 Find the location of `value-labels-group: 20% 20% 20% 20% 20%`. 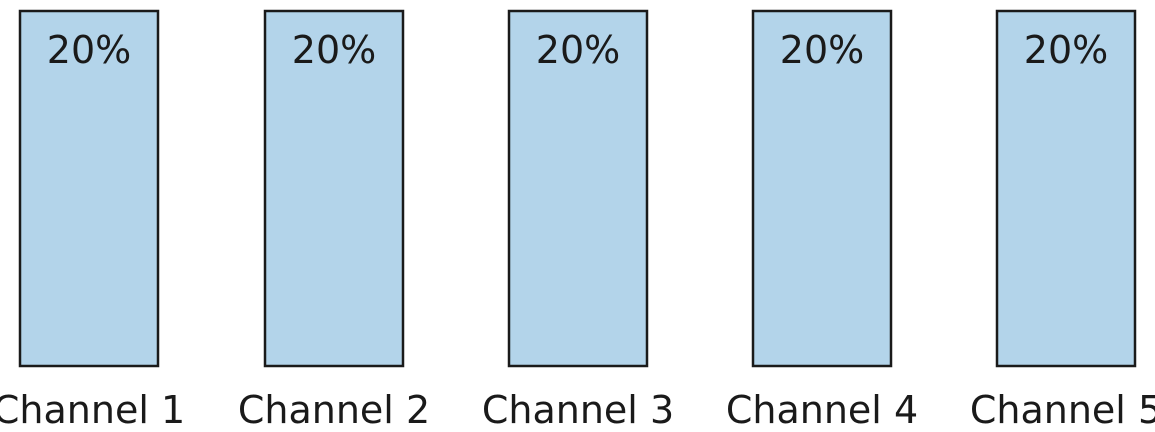

value-labels-group: 20% 20% 20% 20% 20% is located at coordinates (577, 50).